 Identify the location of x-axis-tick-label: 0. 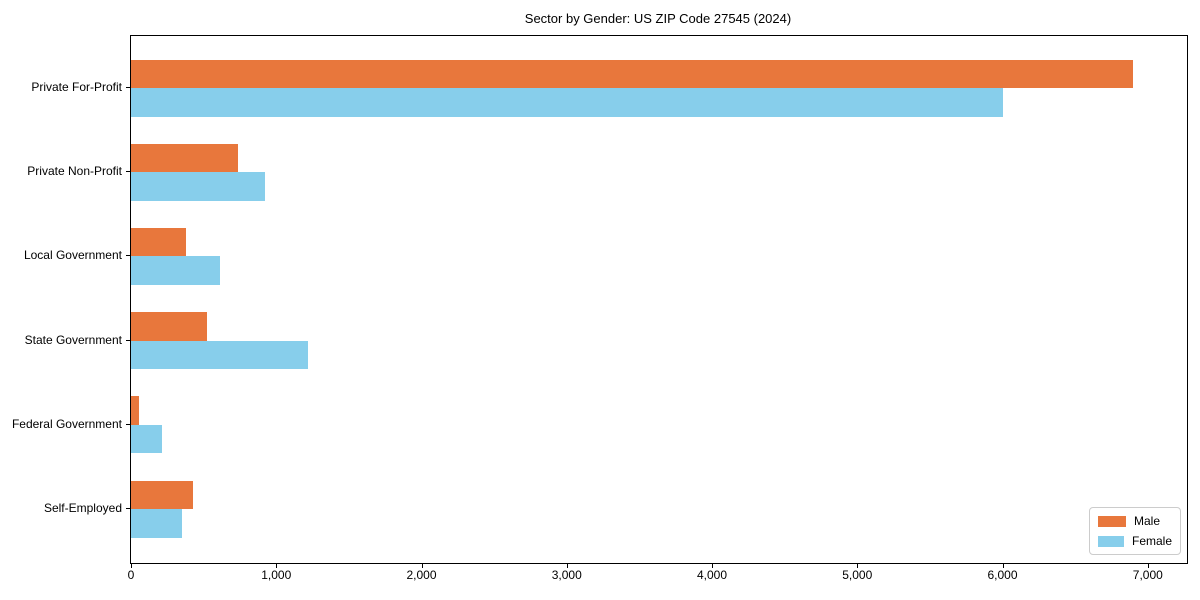
(131, 575).